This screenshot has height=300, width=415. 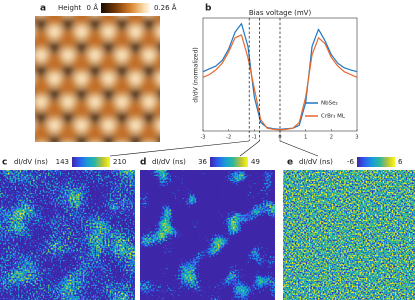 I want to click on x-tick-label: -1, so click(x=254, y=138).